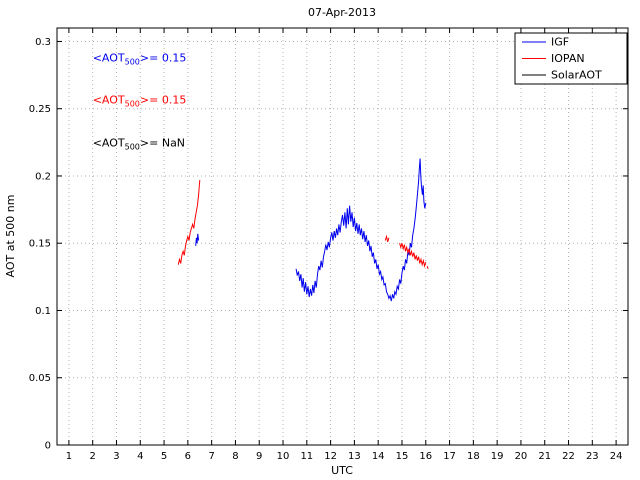 The image size is (640, 480). What do you see at coordinates (259, 456) in the screenshot?
I see `x-tick-label: 9` at bounding box center [259, 456].